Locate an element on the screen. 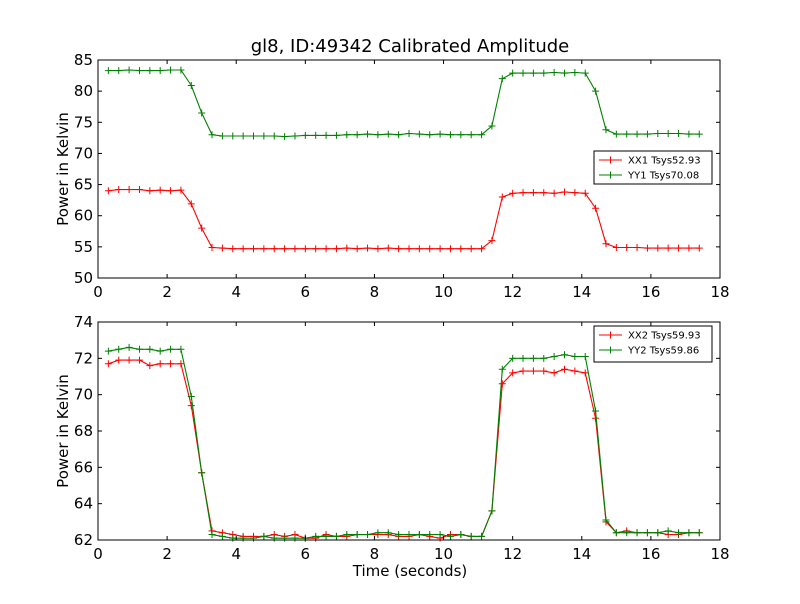 The width and height of the screenshot is (800, 604). y-tick-label: 60 is located at coordinates (83, 216).